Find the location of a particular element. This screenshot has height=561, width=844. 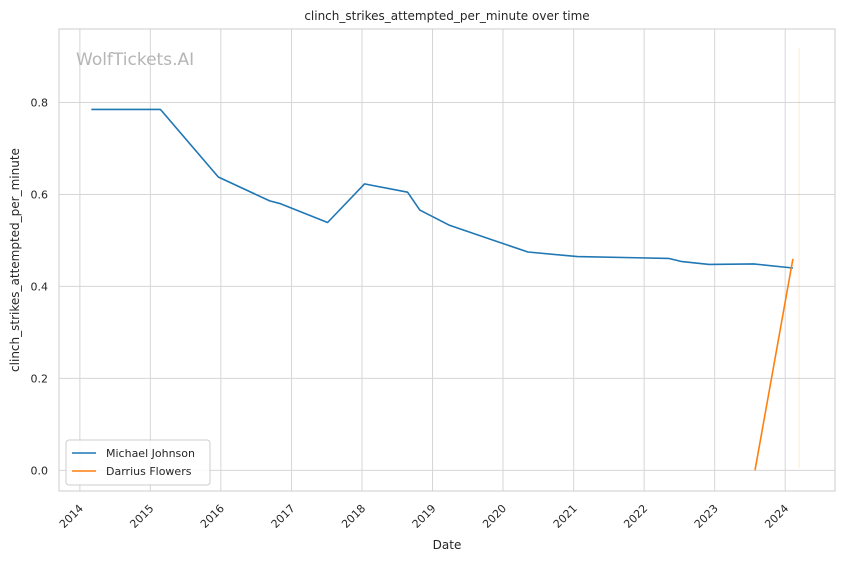

x-tick-label: 2019 is located at coordinates (424, 516).